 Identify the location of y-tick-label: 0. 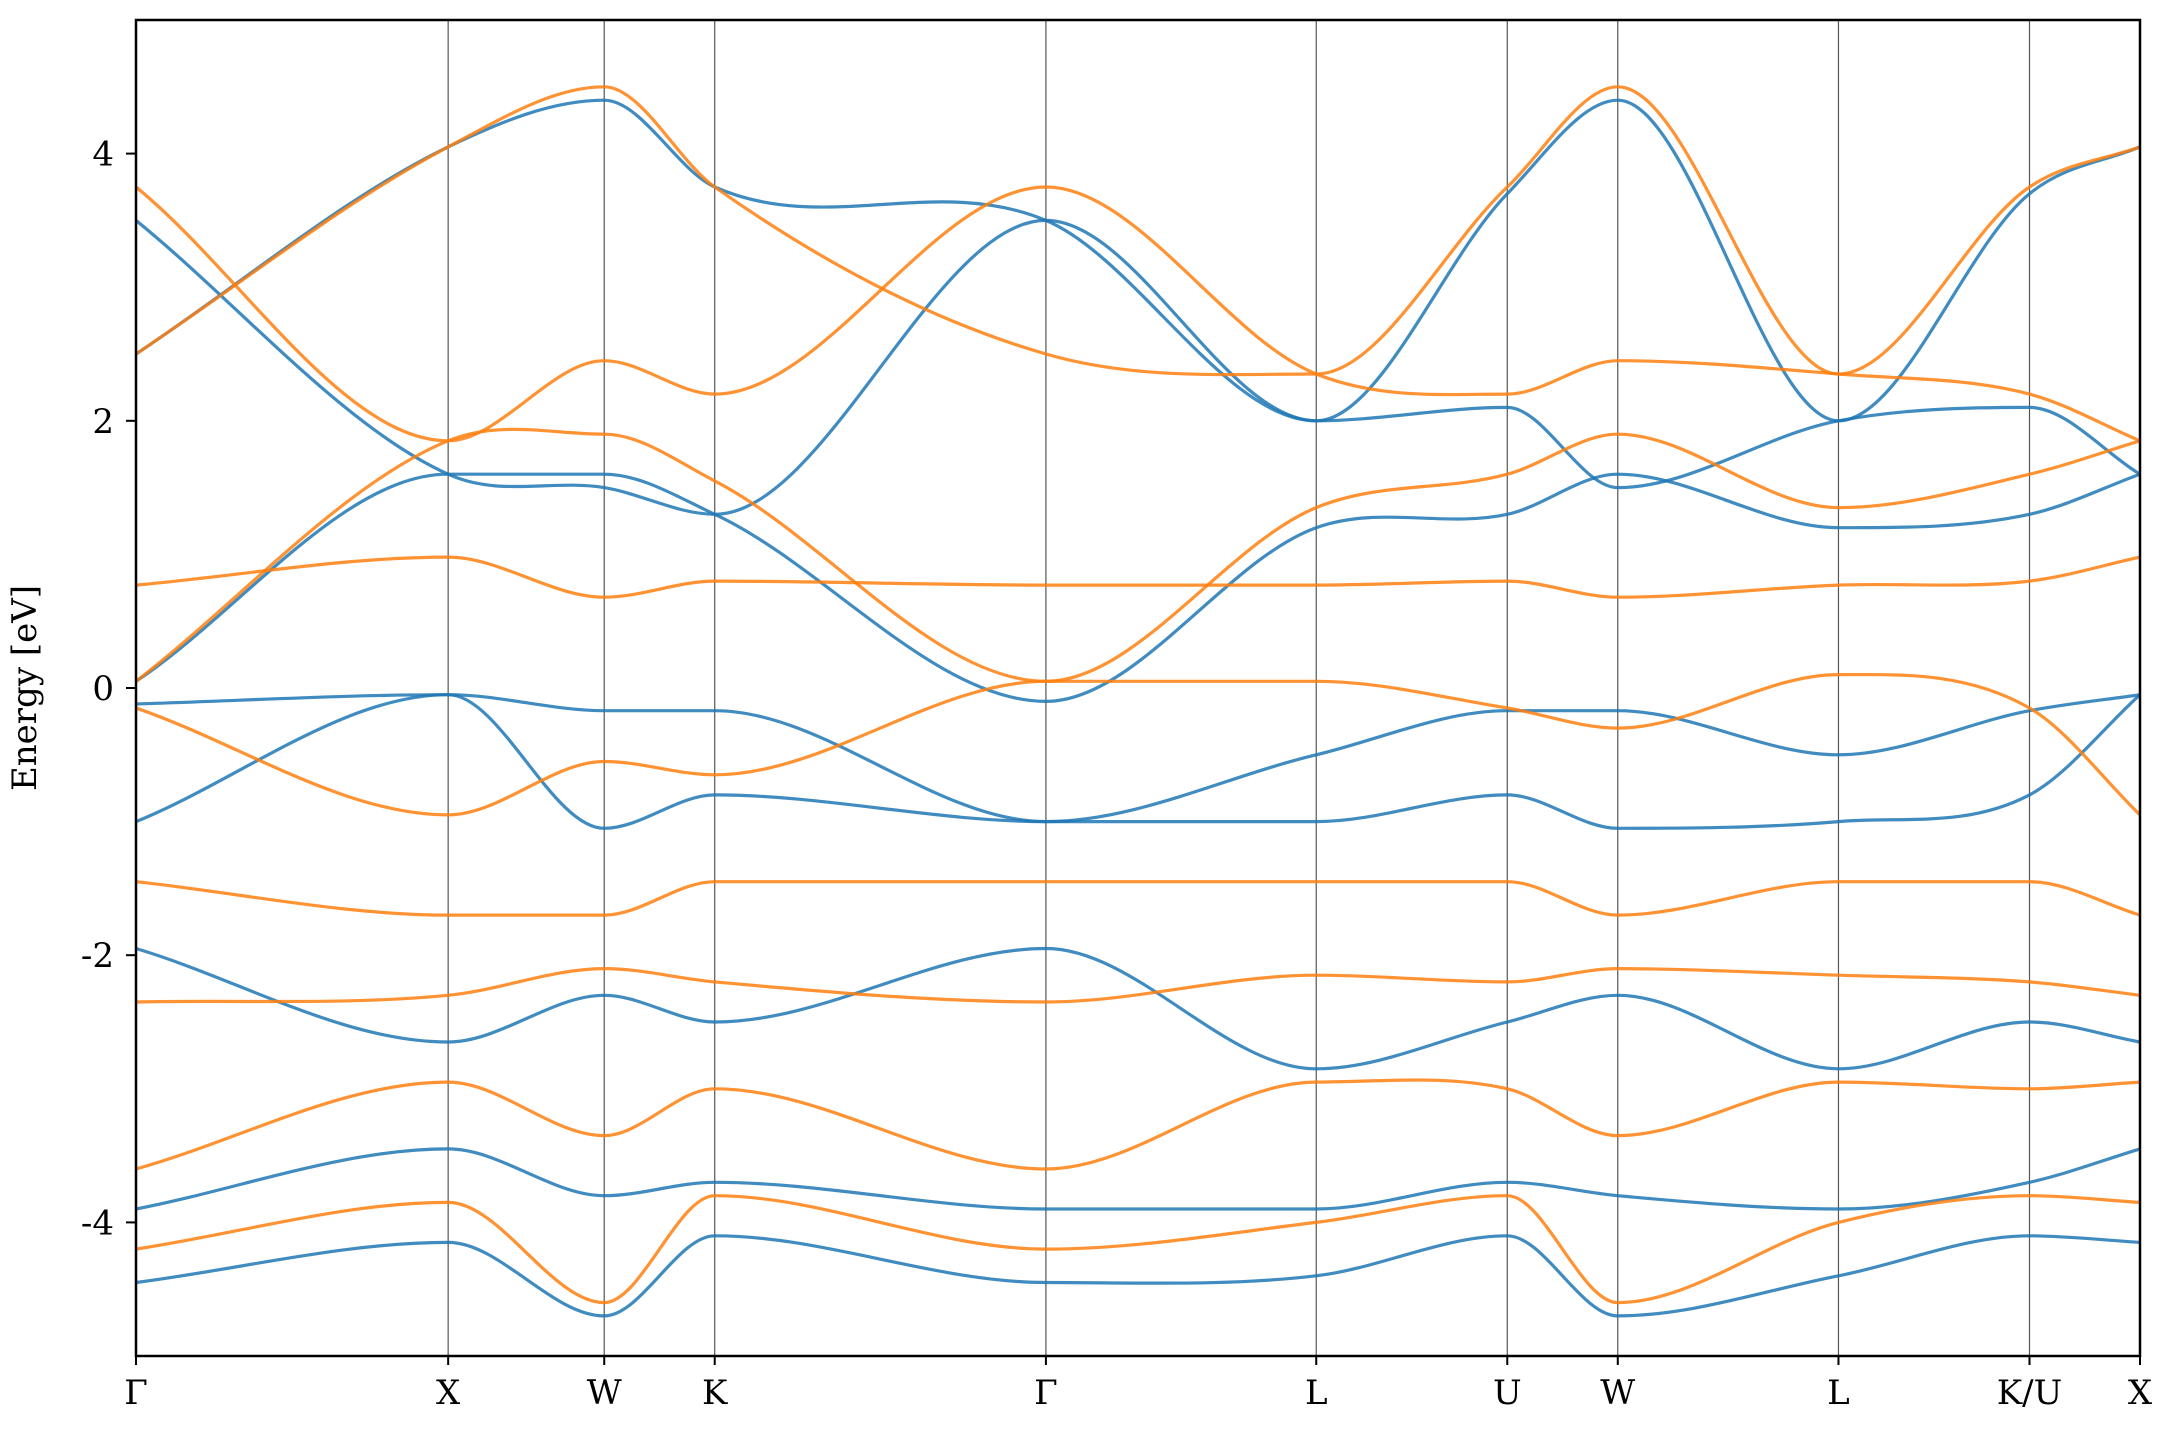
(103, 689).